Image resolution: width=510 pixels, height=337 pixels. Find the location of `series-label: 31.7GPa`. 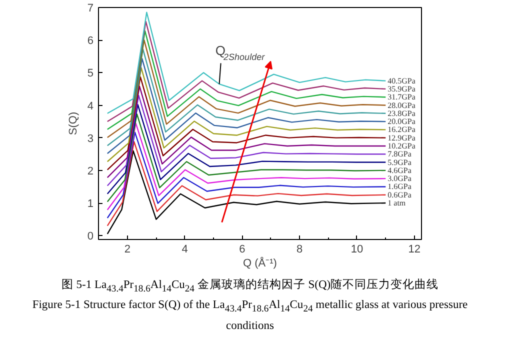

series-label: 31.7GPa is located at coordinates (402, 97).